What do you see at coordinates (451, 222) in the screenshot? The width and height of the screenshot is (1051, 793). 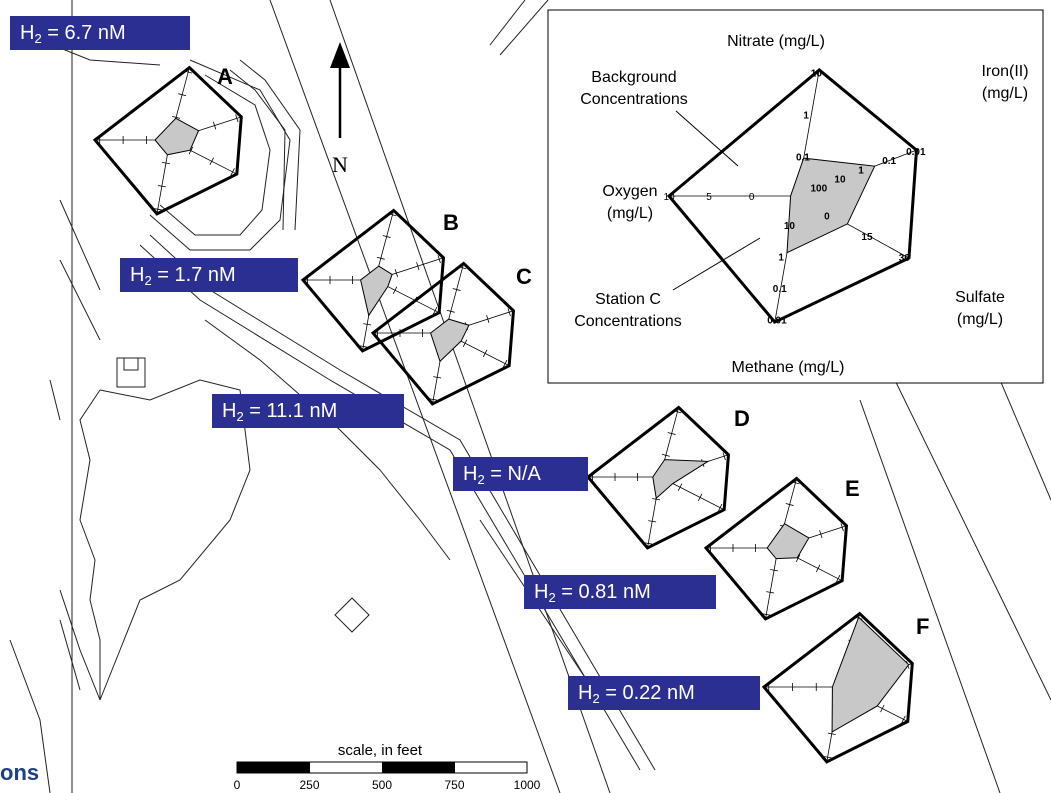 I see `station-b-letter: B` at bounding box center [451, 222].